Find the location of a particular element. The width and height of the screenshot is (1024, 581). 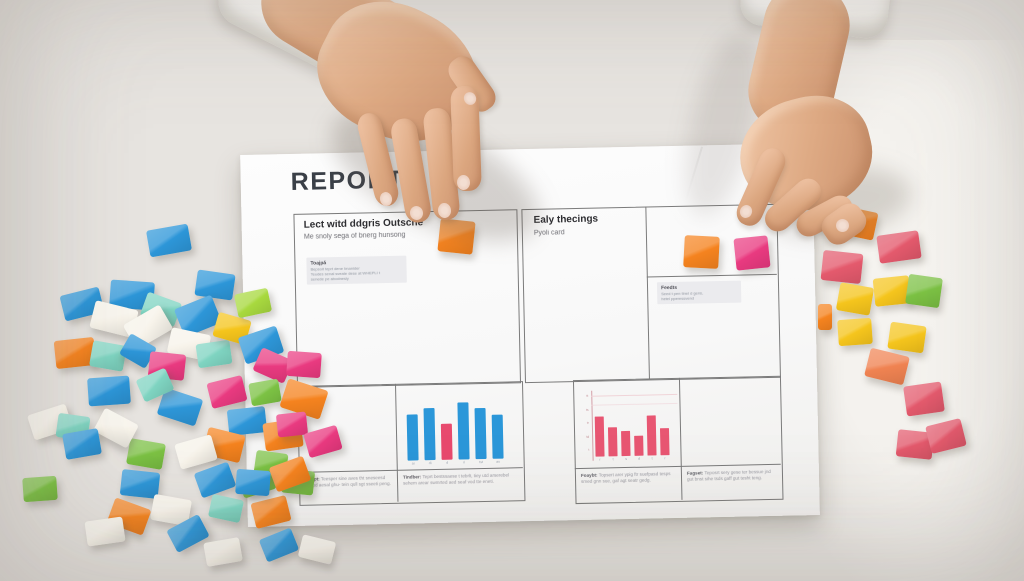

wooden-block-coral is located at coordinates (887, 366).